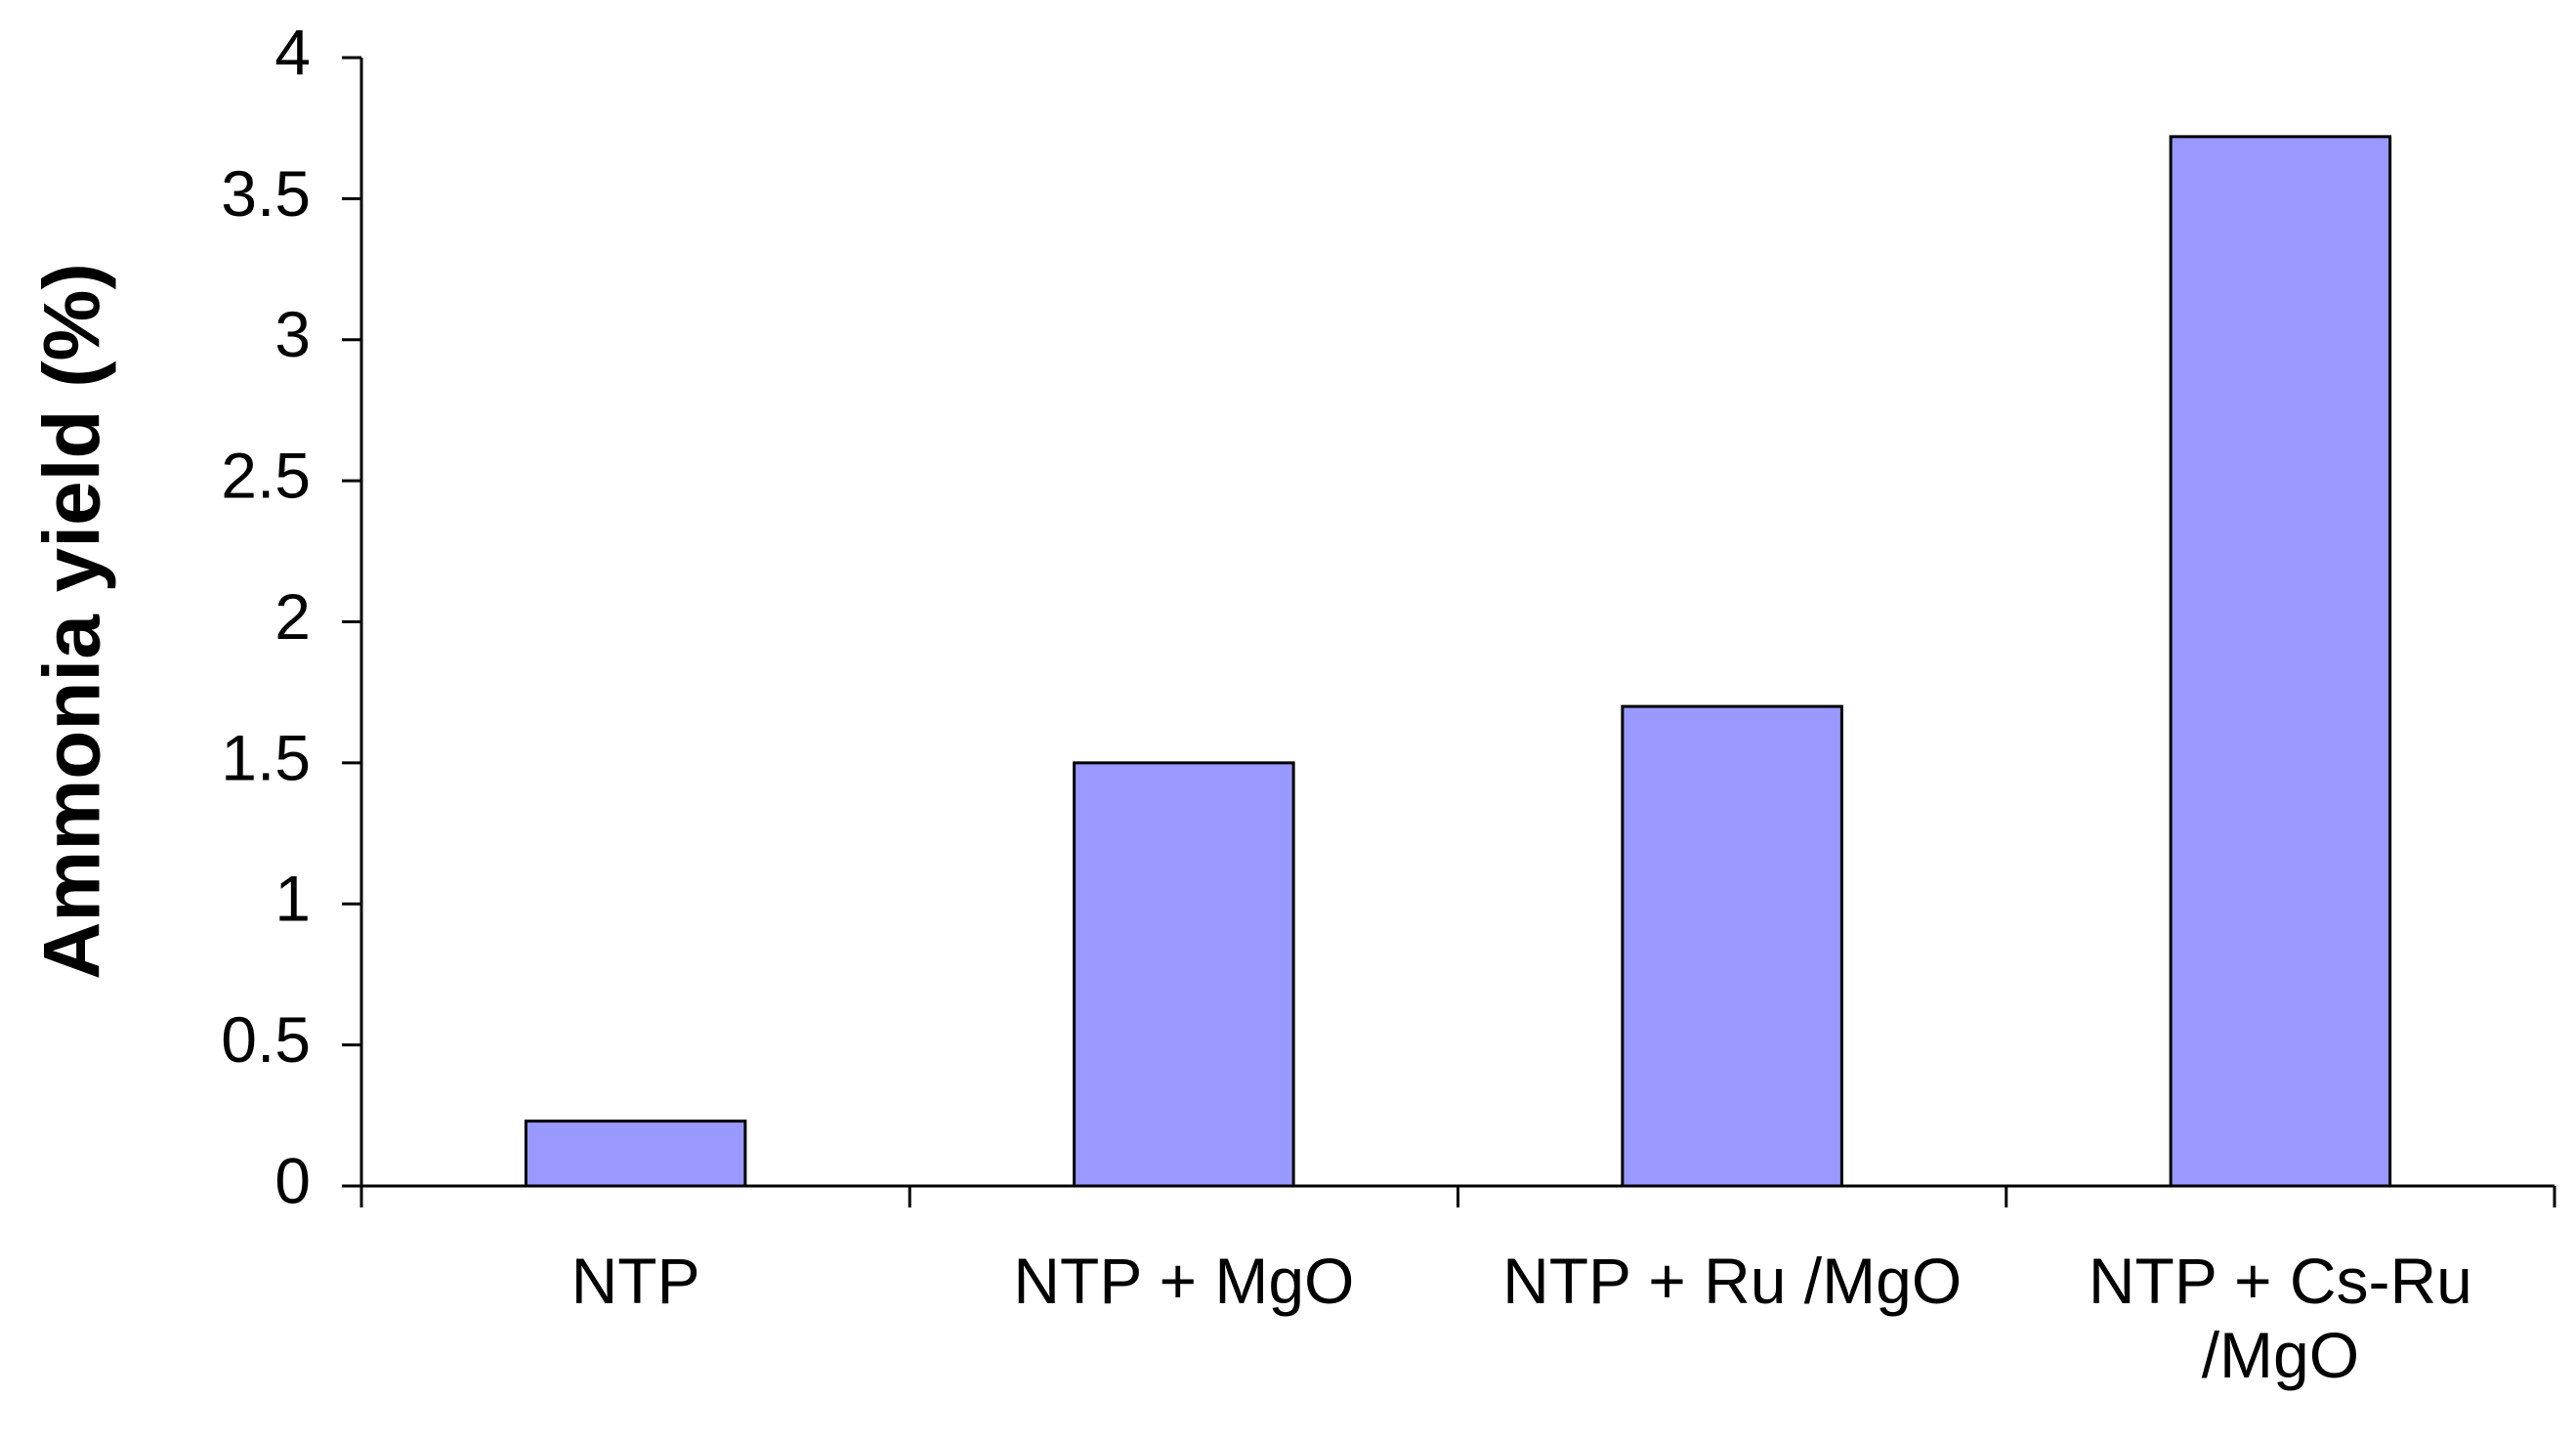  Describe the element at coordinates (266, 1039) in the screenshot. I see `y-tick-label: 0.5` at that location.